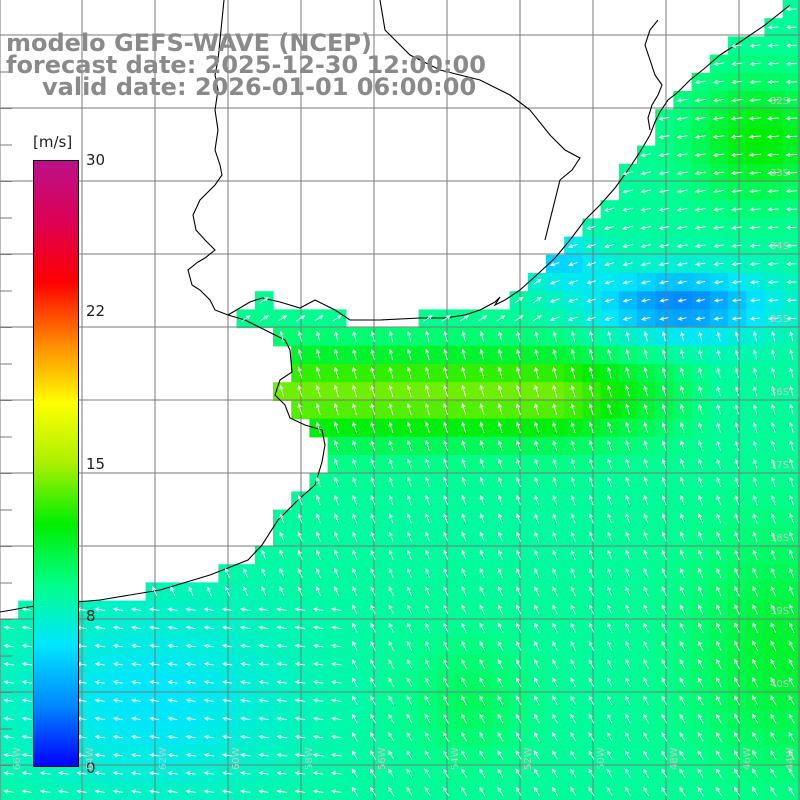  Describe the element at coordinates (747, 758) in the screenshot. I see `lon-label: 46W` at that location.